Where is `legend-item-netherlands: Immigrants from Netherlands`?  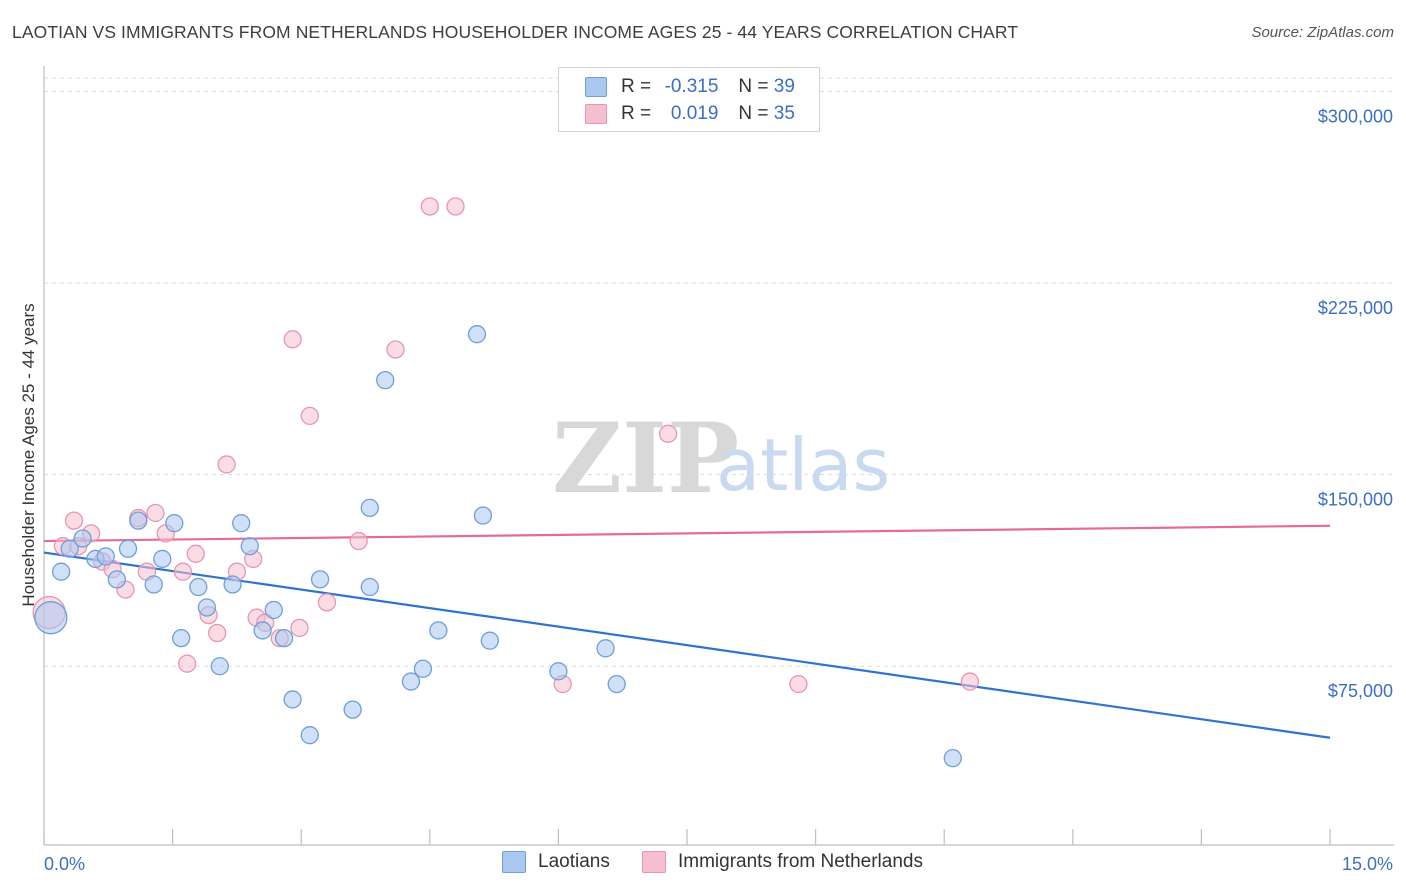 legend-item-netherlands: Immigrants from Netherlands is located at coordinates (782, 862).